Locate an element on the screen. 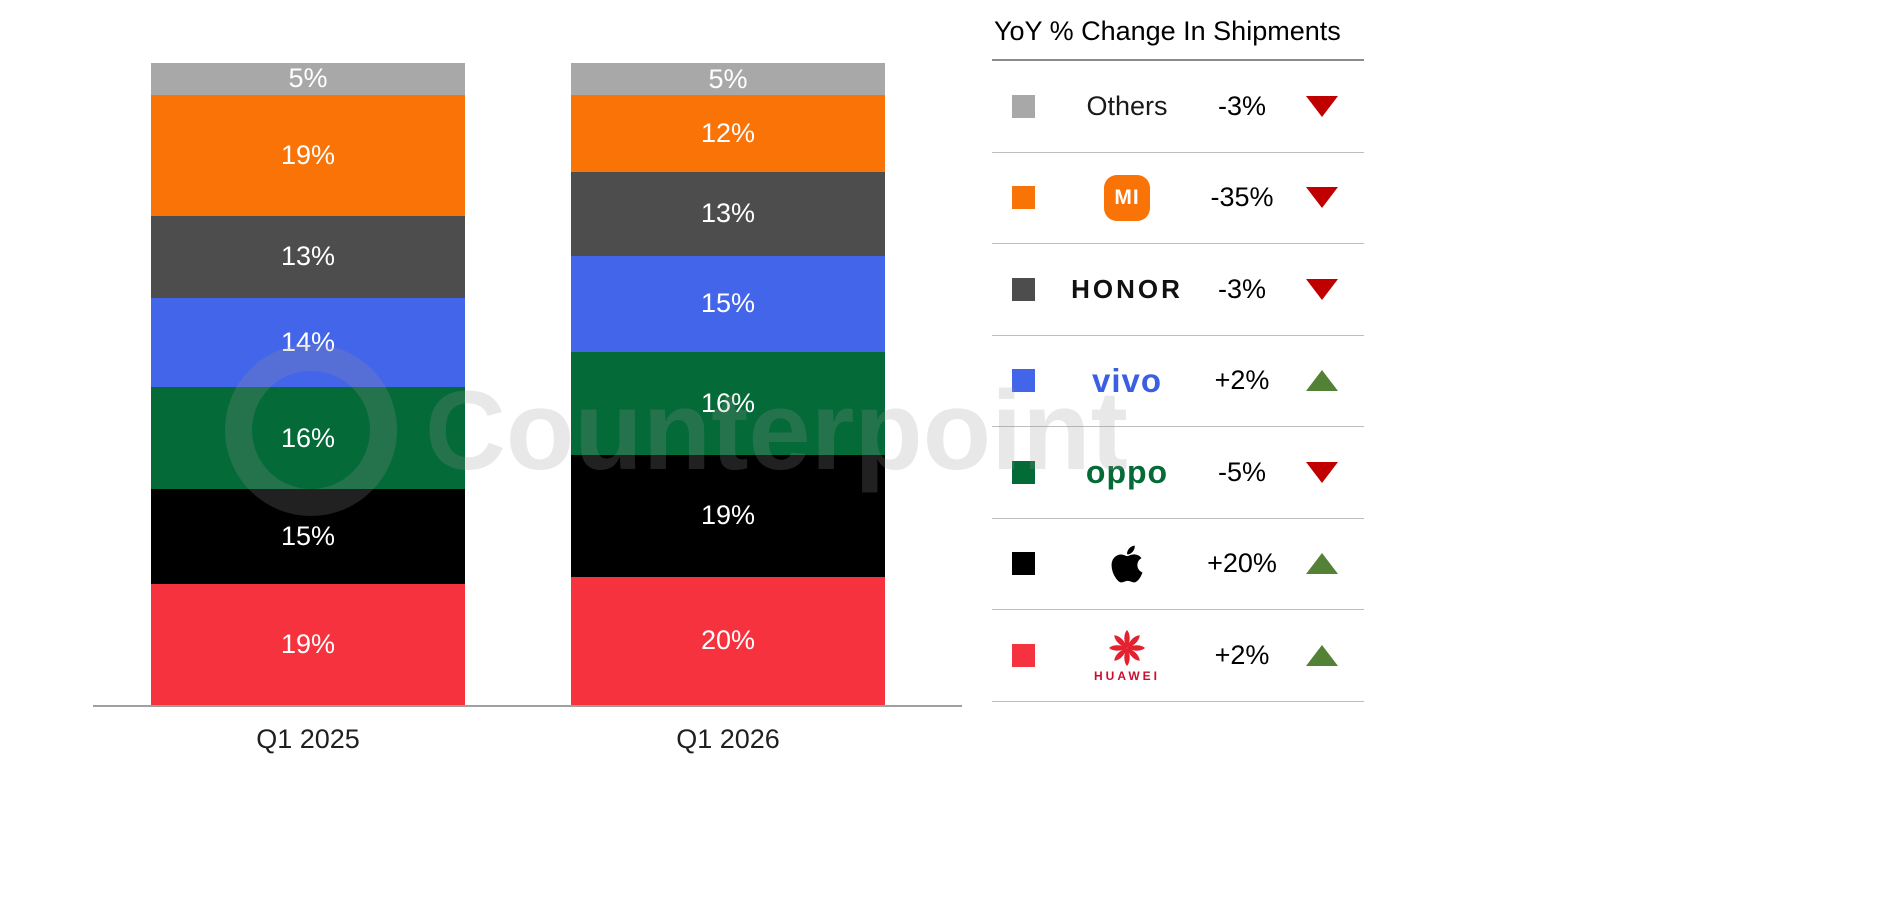  axis-label-q1-2025: Q1 2025 is located at coordinates (308, 739).